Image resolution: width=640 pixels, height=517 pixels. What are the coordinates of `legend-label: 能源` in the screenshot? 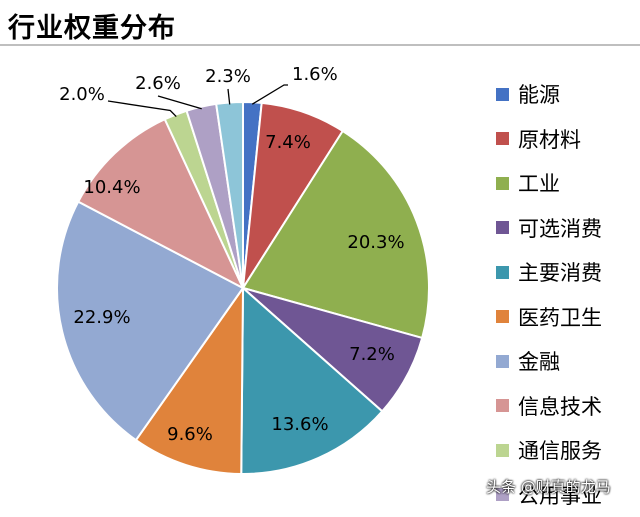 It's located at (539, 94).